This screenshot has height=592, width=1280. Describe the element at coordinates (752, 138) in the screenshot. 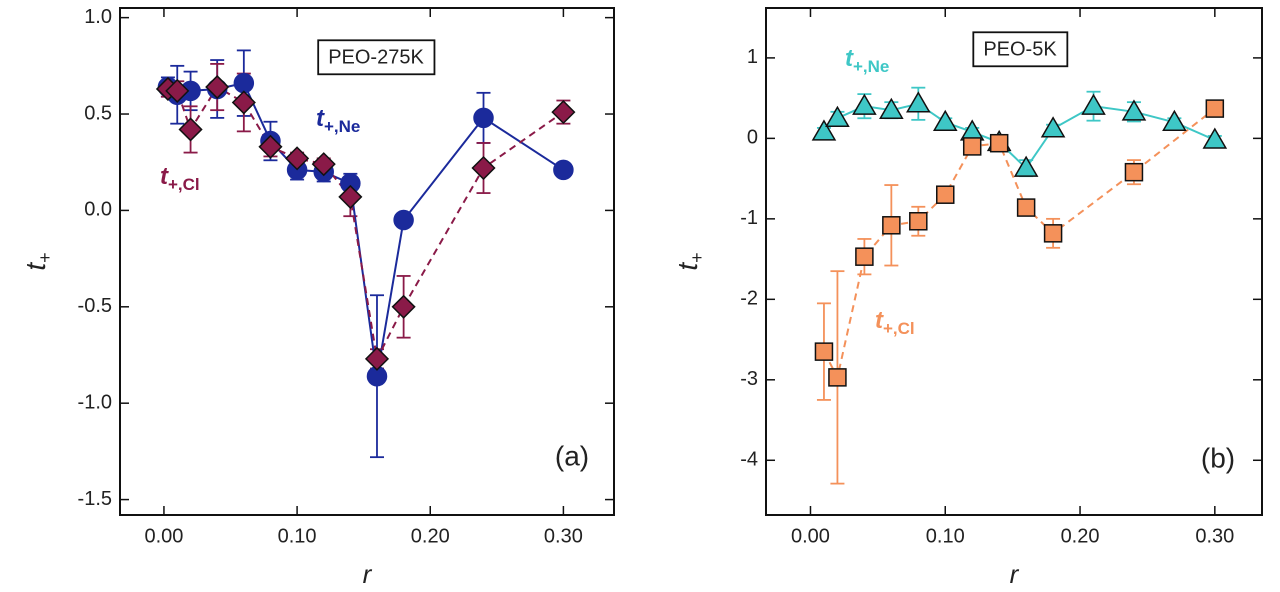

I see `y-tick-label: 0` at that location.